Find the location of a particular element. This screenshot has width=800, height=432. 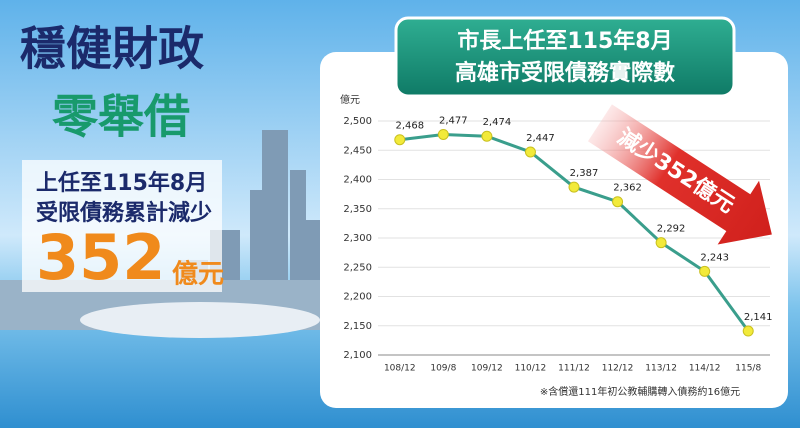

y-tick-label: 2,200 is located at coordinates (357, 297).